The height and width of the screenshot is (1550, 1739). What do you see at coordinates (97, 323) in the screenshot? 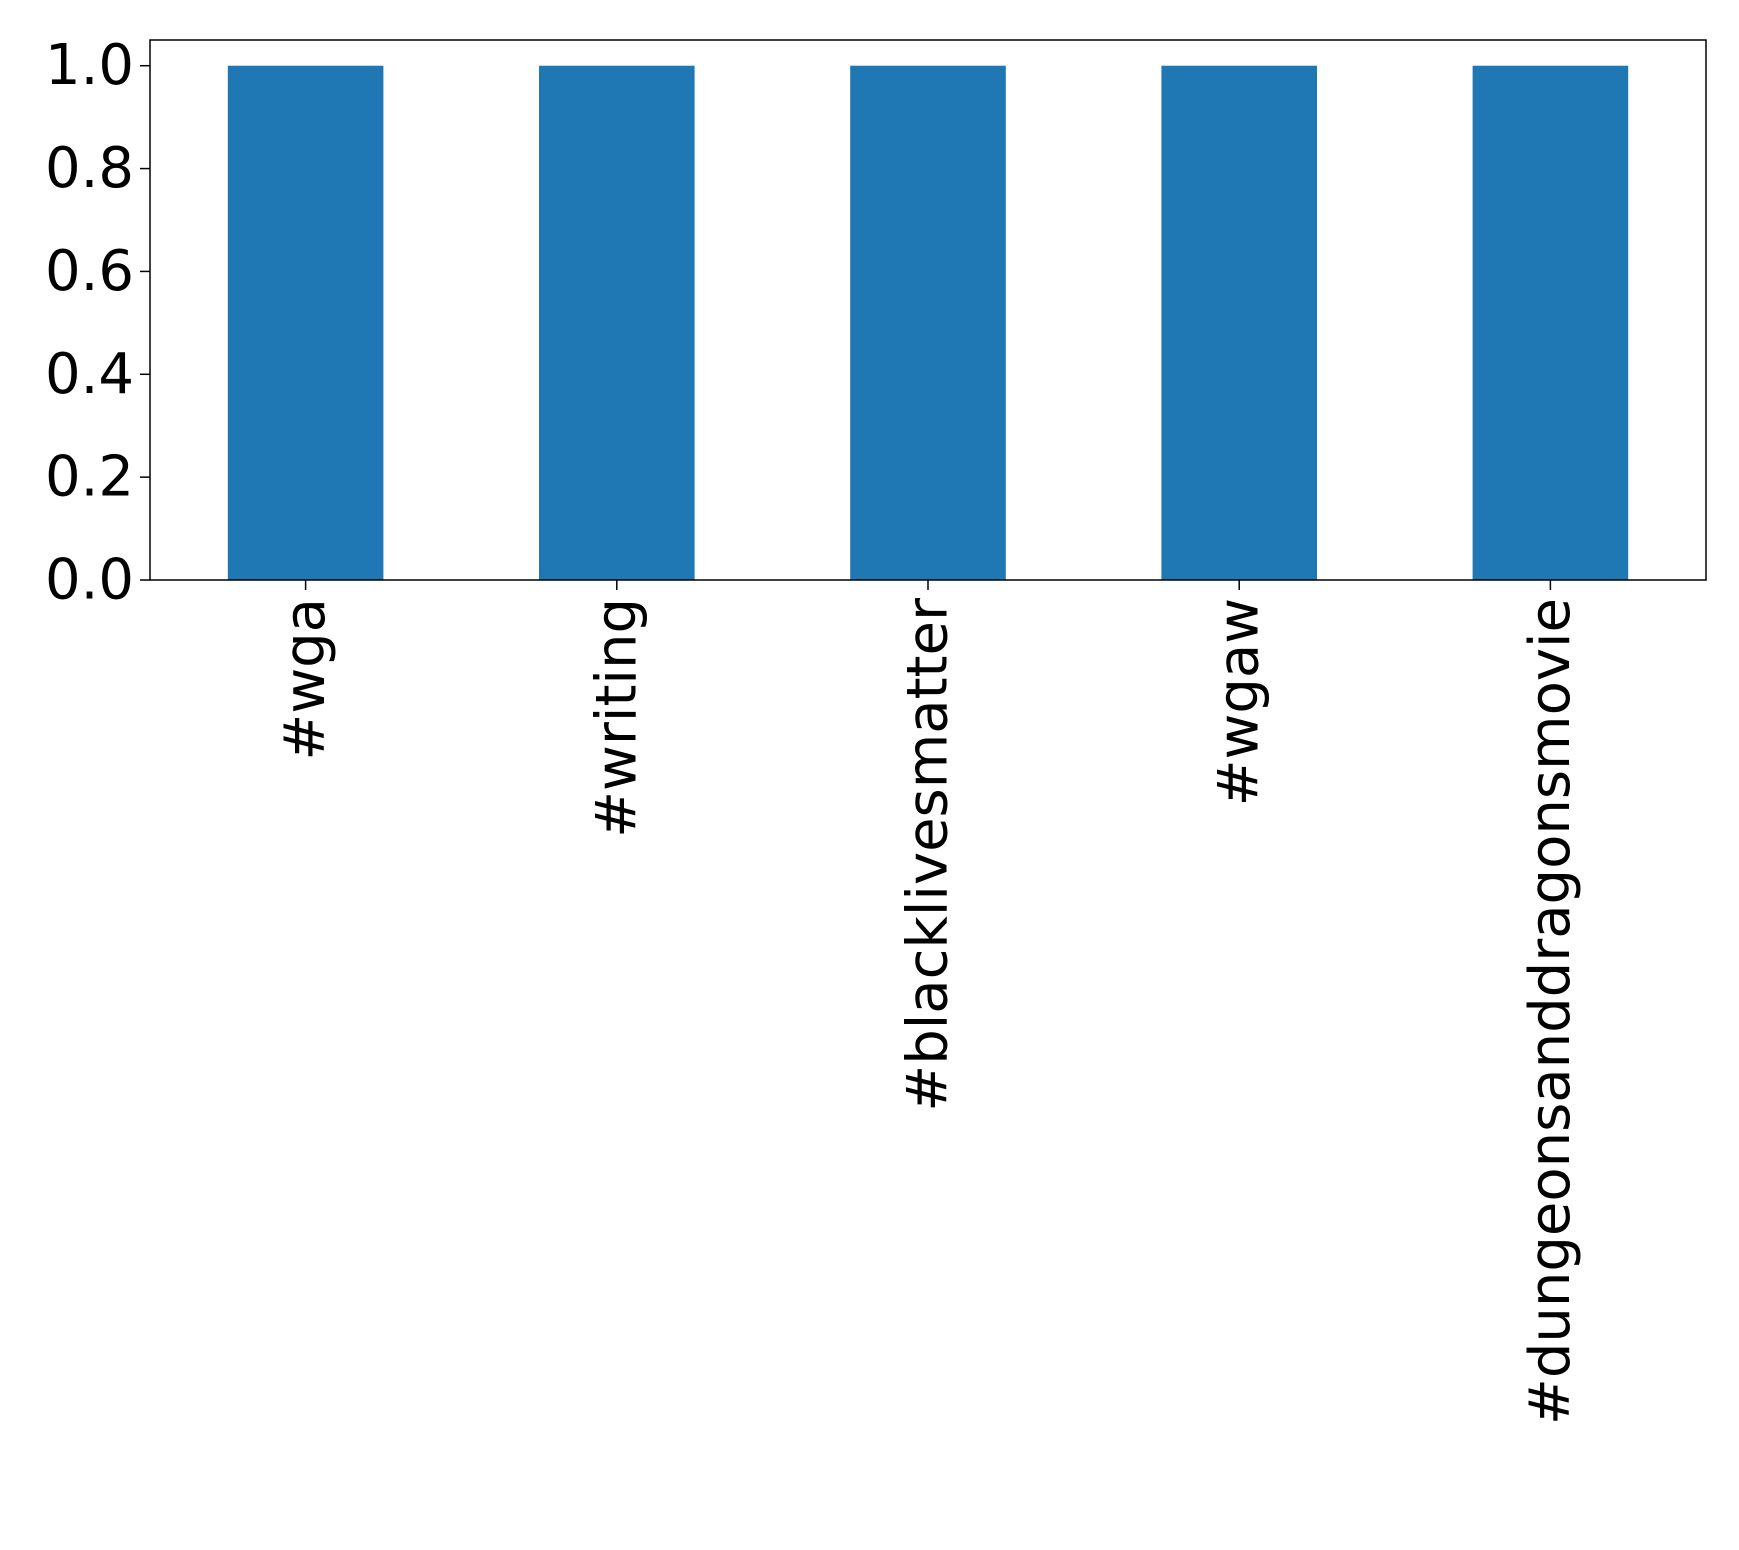
I see `y-axis: 0.0 0.2 0.4 0.6 0.8 1.0` at bounding box center [97, 323].